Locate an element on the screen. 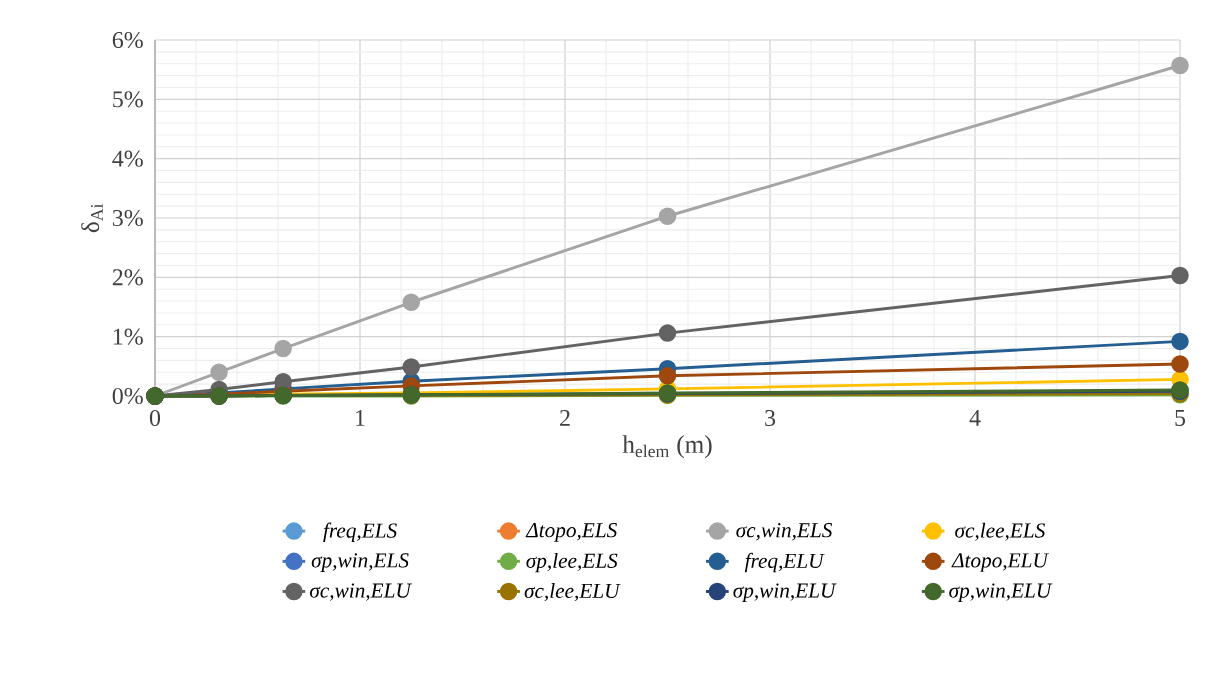  legend-label: σc,lee,ELU is located at coordinates (572, 592).